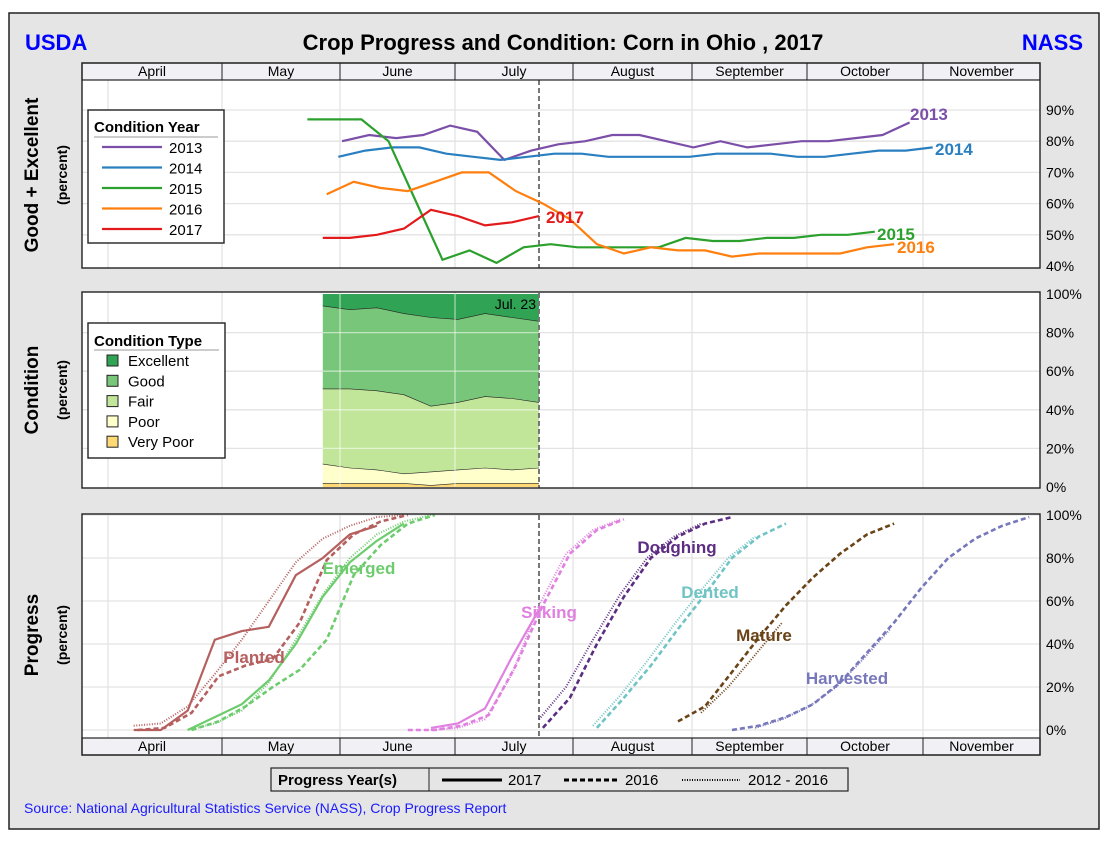  Describe the element at coordinates (565, 217) in the screenshot. I see `series-end-label-2017: 2017` at that location.